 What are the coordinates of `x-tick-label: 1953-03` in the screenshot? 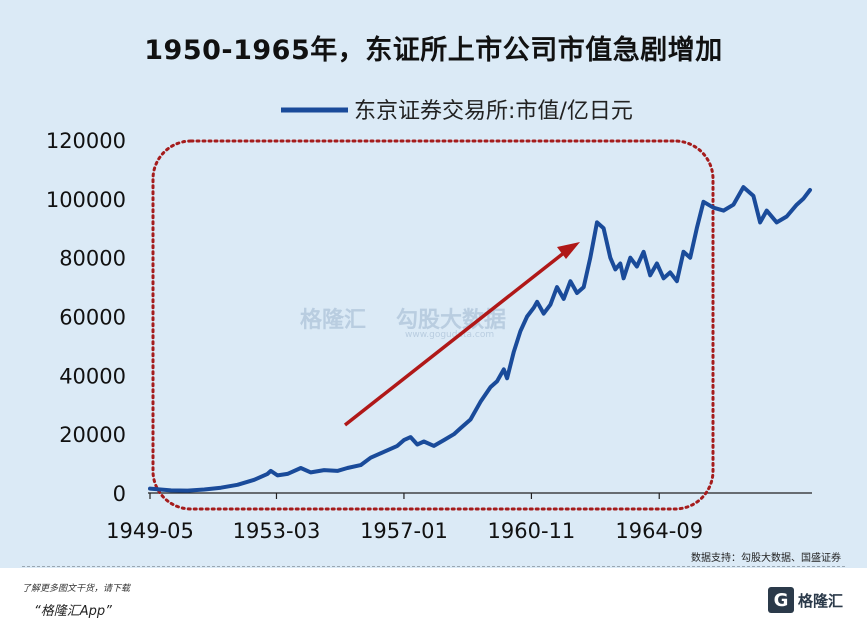 It's located at (277, 531).